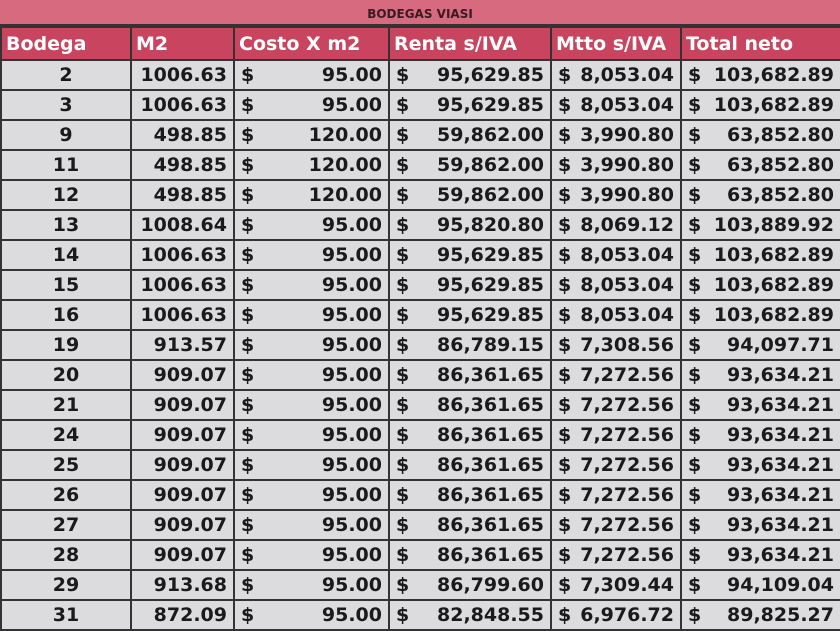 The width and height of the screenshot is (840, 631). Describe the element at coordinates (627, 585) in the screenshot. I see `amount: 7,309.44` at that location.